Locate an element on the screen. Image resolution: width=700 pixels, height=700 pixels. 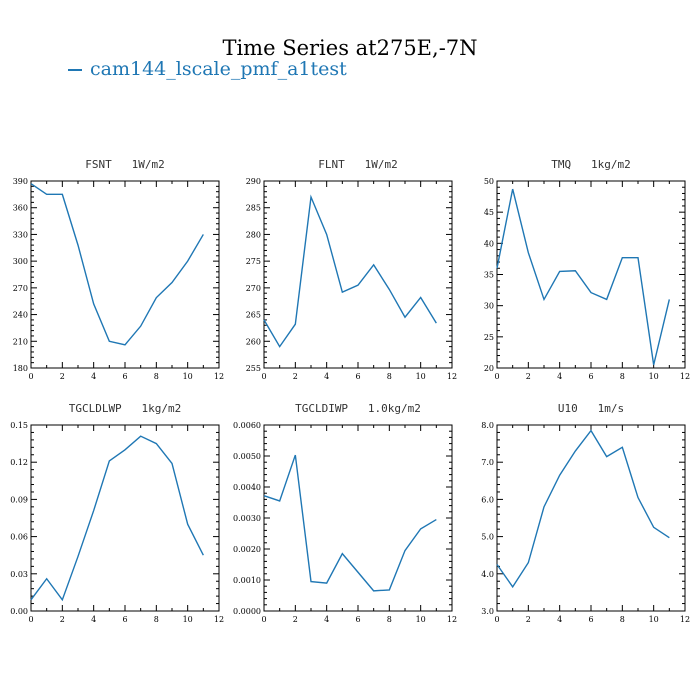
y-tick-label: 45 is located at coordinates (489, 212).